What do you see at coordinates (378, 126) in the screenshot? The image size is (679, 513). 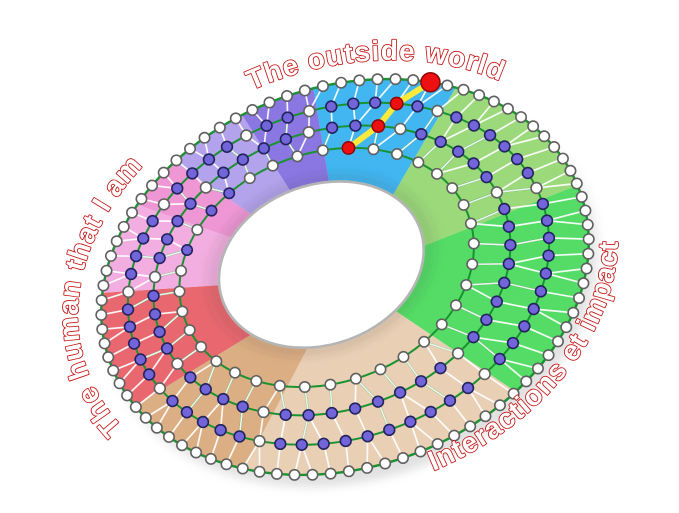 I see `highlighted-node` at bounding box center [378, 126].